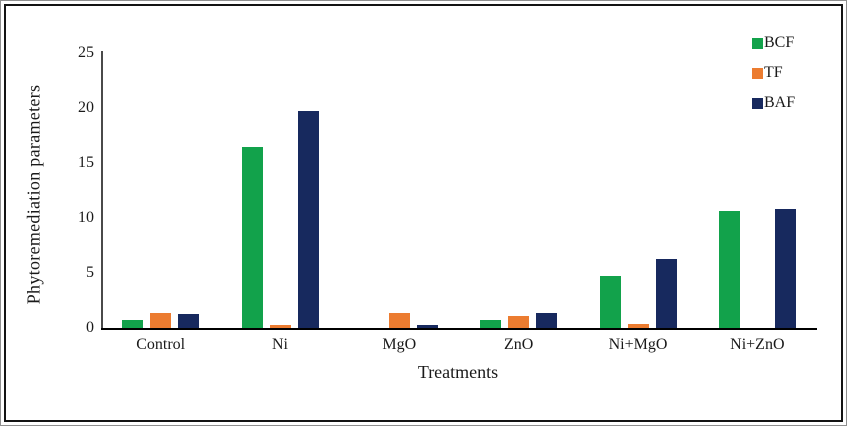 The width and height of the screenshot is (847, 426). Describe the element at coordinates (519, 344) in the screenshot. I see `x-category-label: ZnO` at that location.